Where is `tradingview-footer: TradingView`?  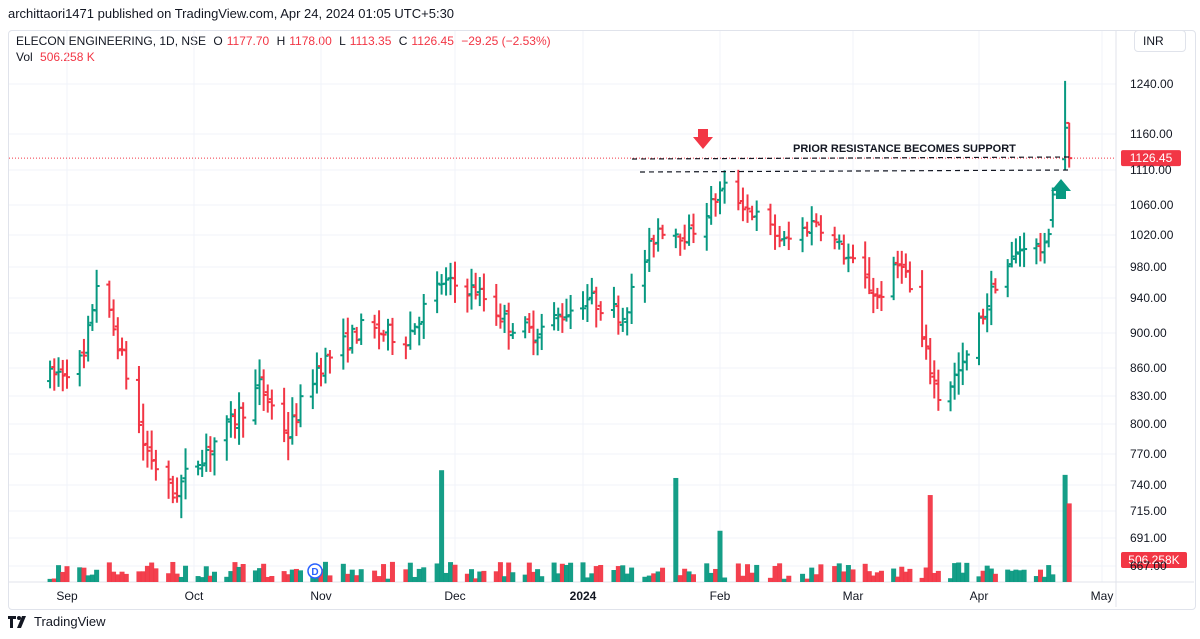 tradingview-footer: TradingView is located at coordinates (57, 621).